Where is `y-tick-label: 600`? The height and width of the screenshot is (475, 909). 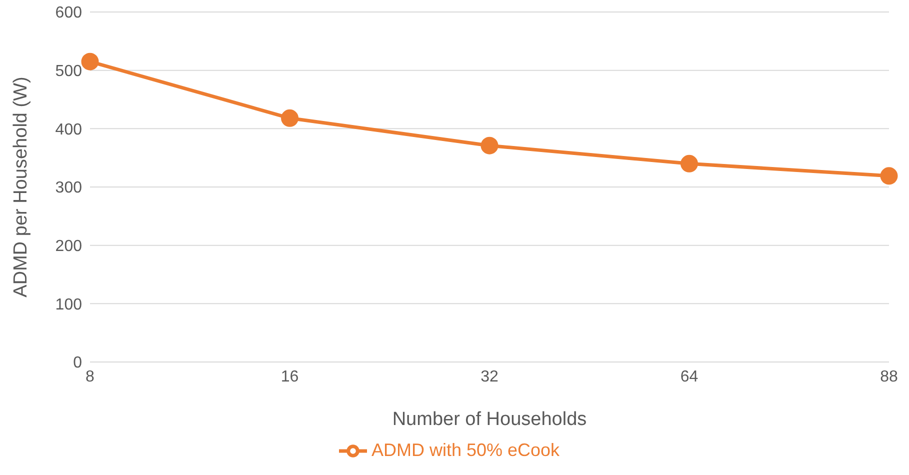 y-tick-label: 600 is located at coordinates (68, 13).